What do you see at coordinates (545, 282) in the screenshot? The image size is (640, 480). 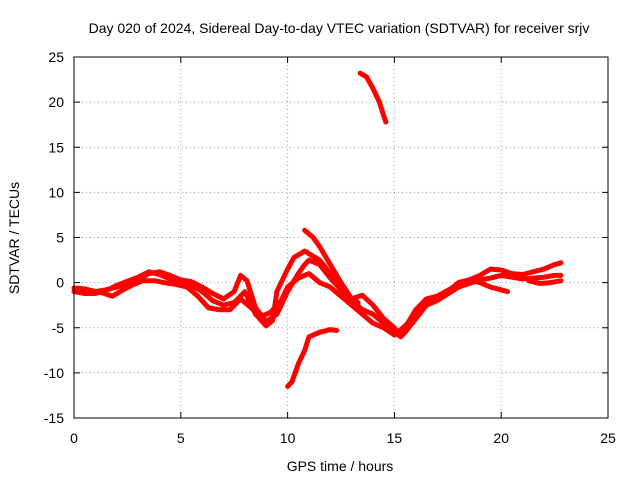 I see `series-track-d` at bounding box center [545, 282].